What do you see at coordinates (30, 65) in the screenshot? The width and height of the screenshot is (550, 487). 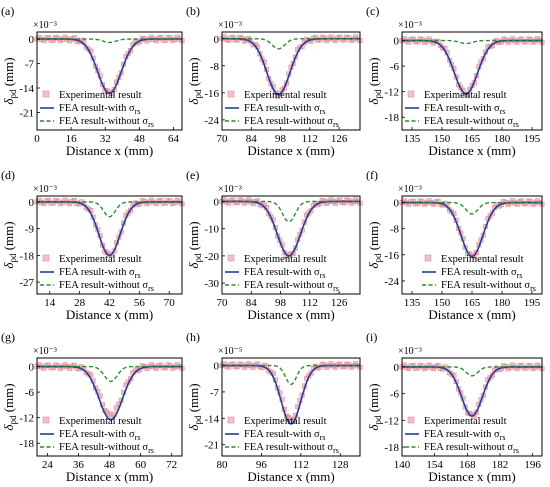 I see `y-tick-label: -7` at bounding box center [30, 65].